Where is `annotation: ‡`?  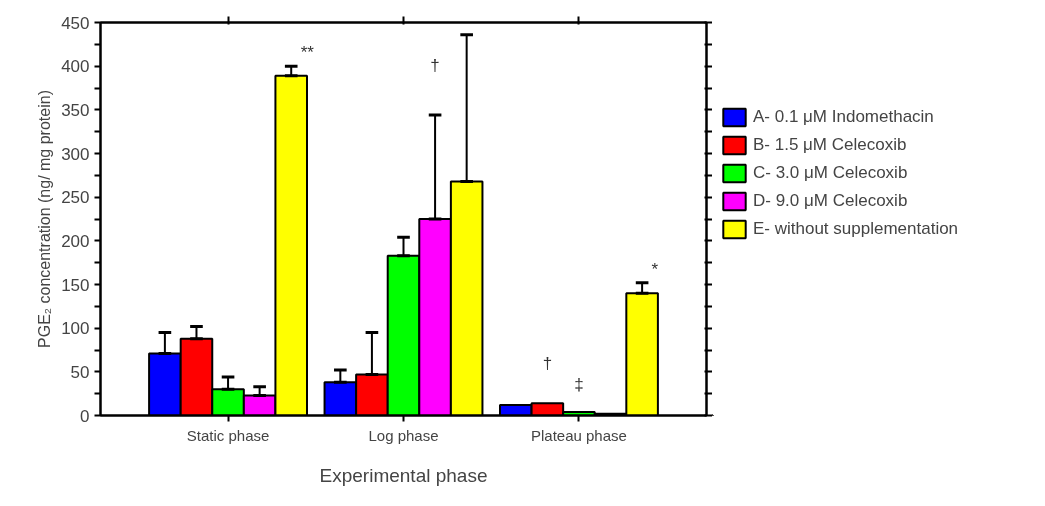
annotation: ‡ is located at coordinates (579, 385).